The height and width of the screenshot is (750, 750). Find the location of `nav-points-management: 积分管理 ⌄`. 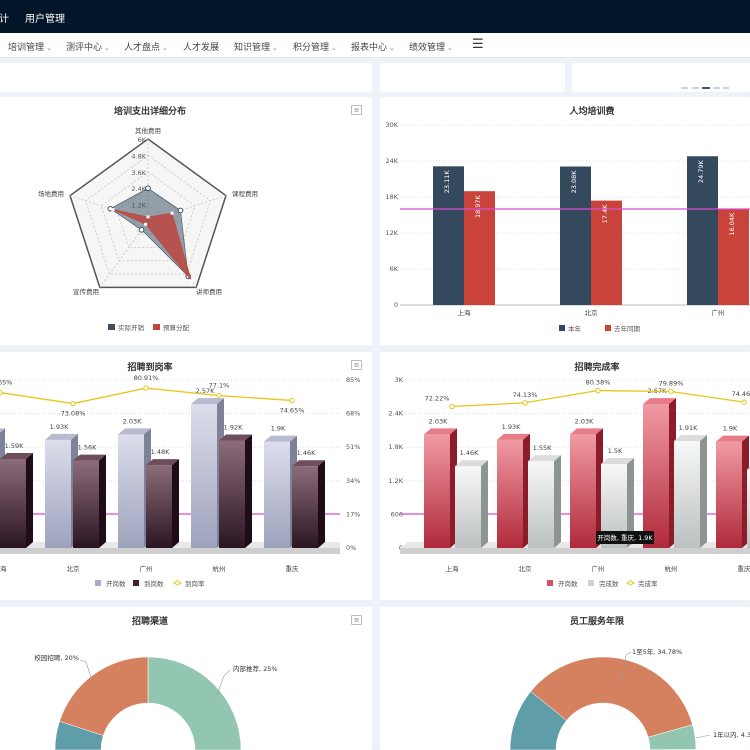

nav-points-management: 积分管理 ⌄ is located at coordinates (315, 46).